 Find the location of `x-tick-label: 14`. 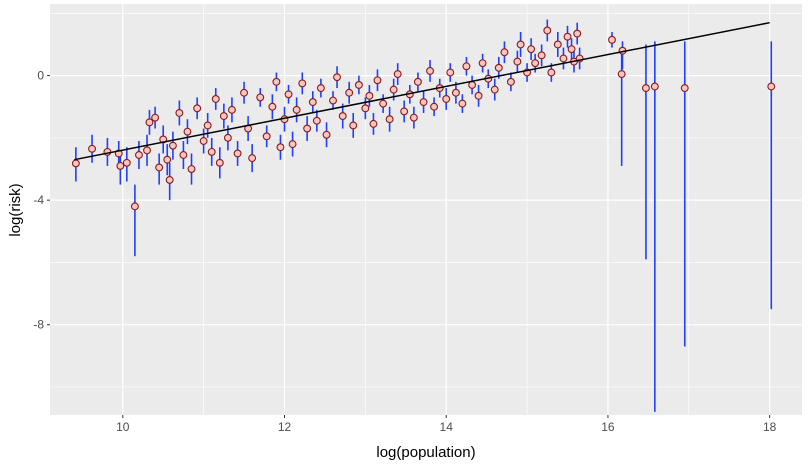

x-tick-label: 14 is located at coordinates (447, 427).